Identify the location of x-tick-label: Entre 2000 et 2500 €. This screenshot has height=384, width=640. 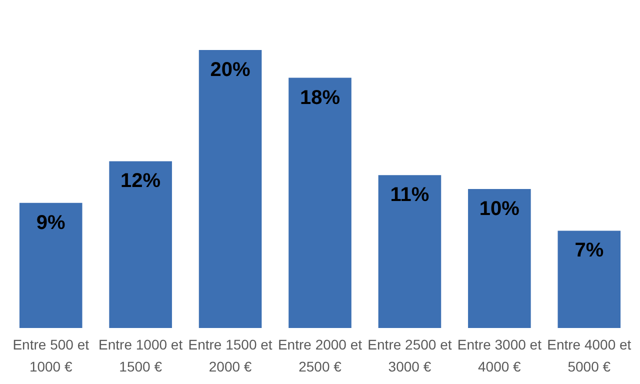
(320, 355).